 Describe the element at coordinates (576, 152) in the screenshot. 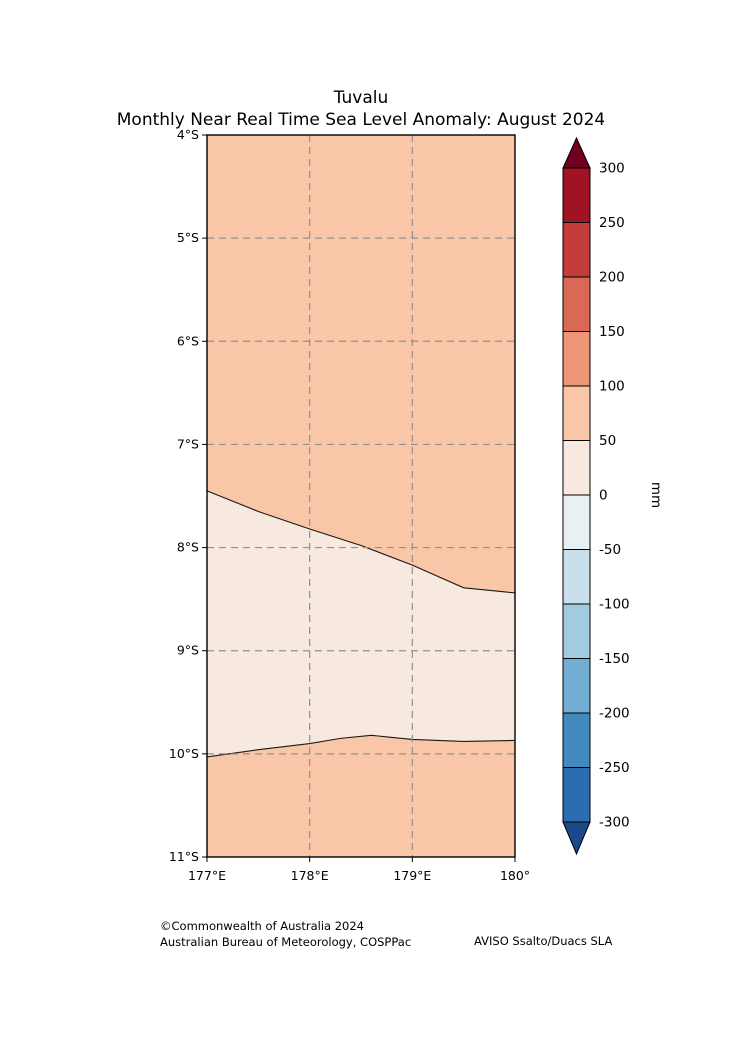

I see `colorbar-arrow-top` at that location.